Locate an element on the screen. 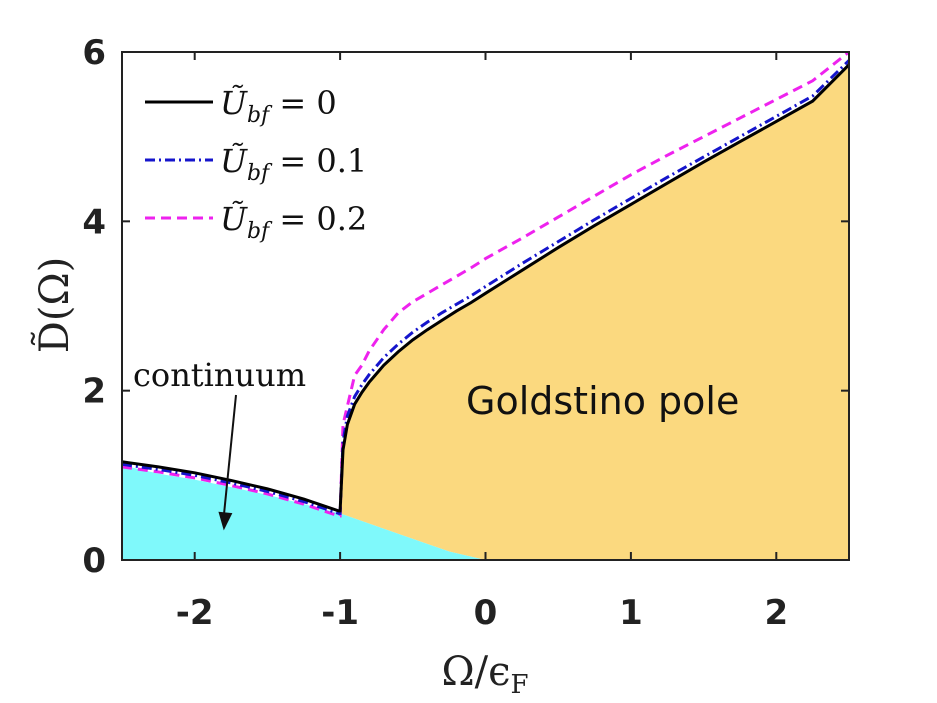  legend-entry-1: Ũbf = 0.1 is located at coordinates (293, 164).